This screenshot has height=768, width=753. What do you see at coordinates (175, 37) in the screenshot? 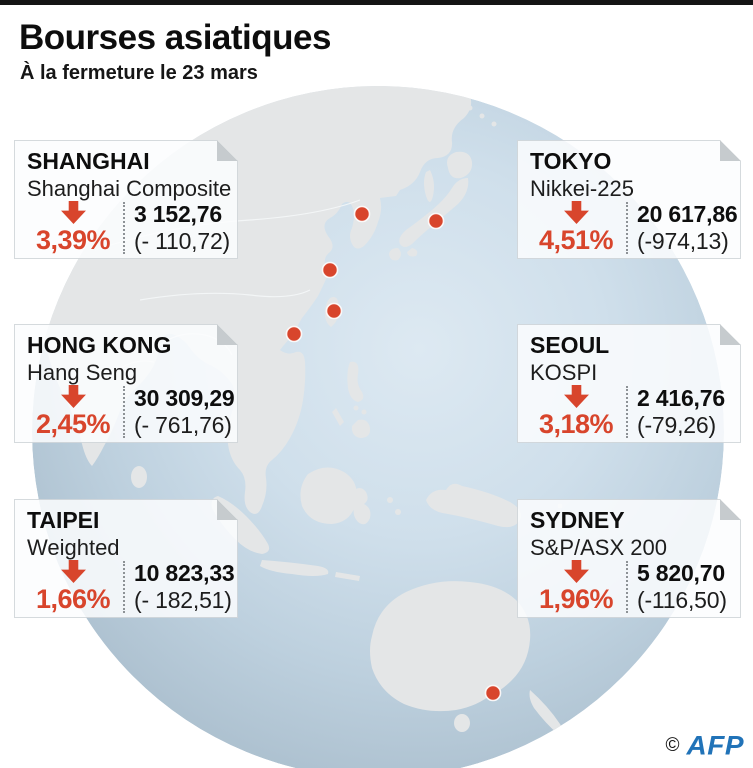
I see `page-title: Bourses asiatiques` at bounding box center [175, 37].